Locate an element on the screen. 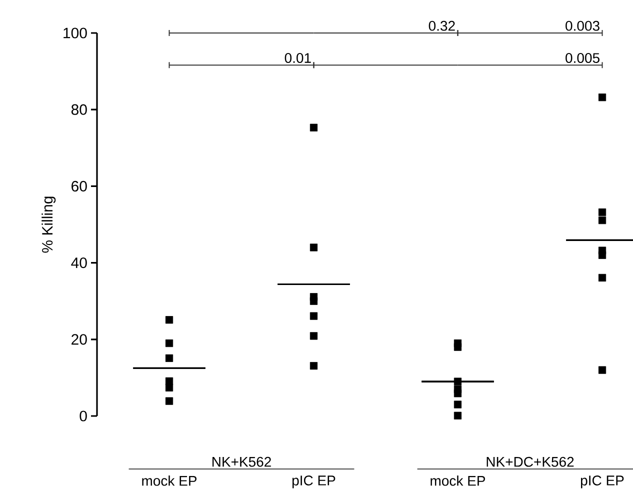  x-axis-title: NK+DC+K562 is located at coordinates (530, 461).